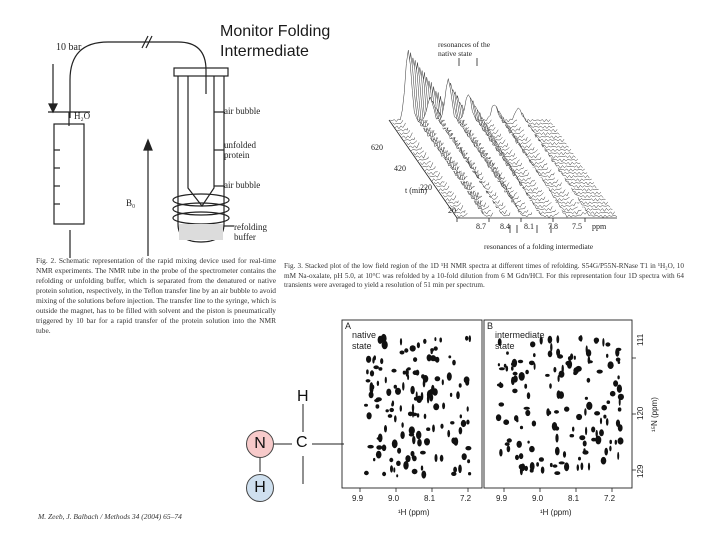  Describe the element at coordinates (640, 413) in the screenshot. I see `y-tick-120: 120` at that location.